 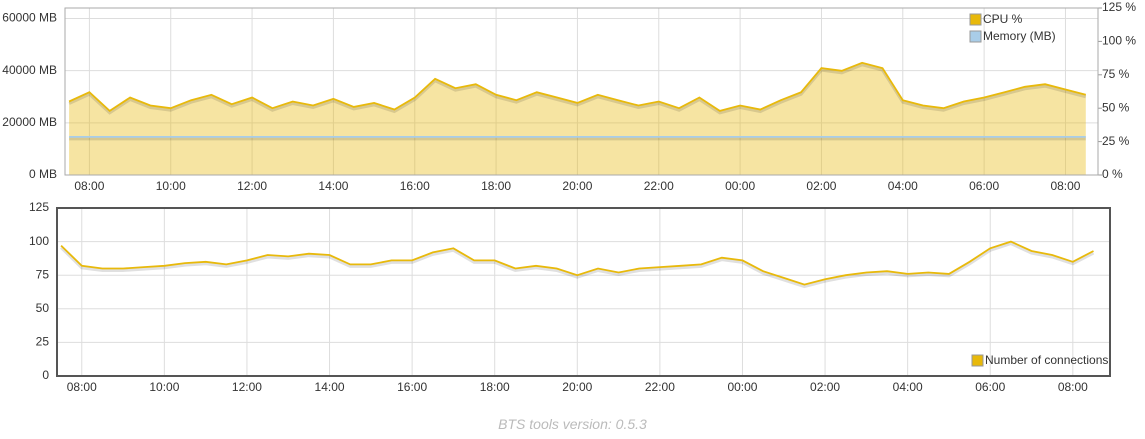 What do you see at coordinates (39, 207) in the screenshot?
I see `y-tick-label: 125` at bounding box center [39, 207].